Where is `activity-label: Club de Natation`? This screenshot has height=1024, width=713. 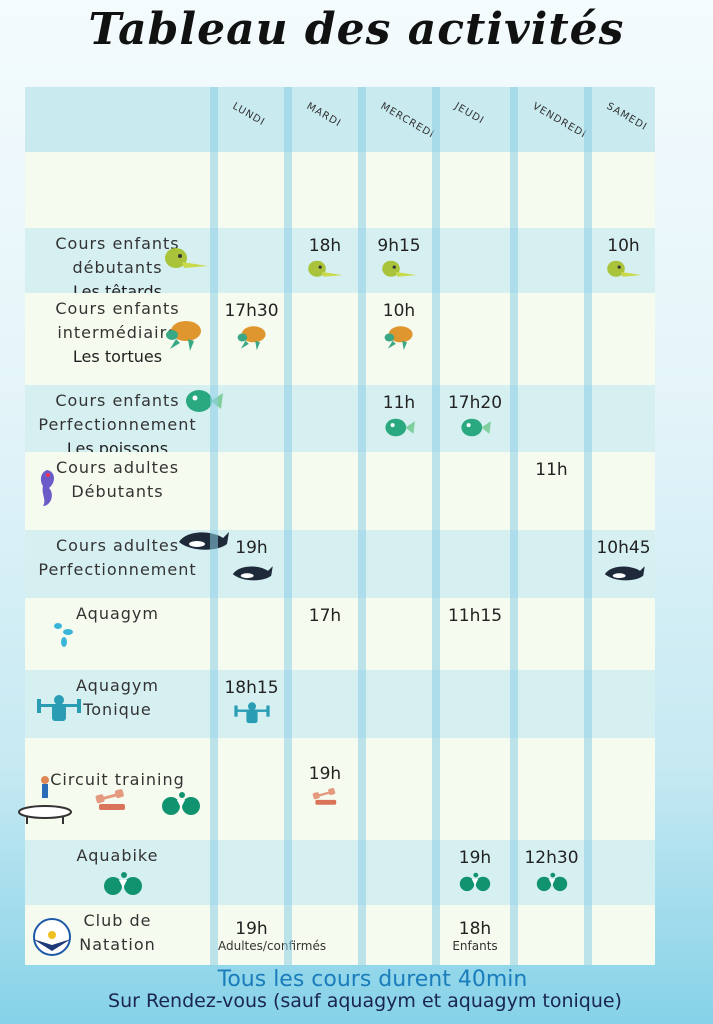
activity-label: Club de Natation is located at coordinates (117, 933).